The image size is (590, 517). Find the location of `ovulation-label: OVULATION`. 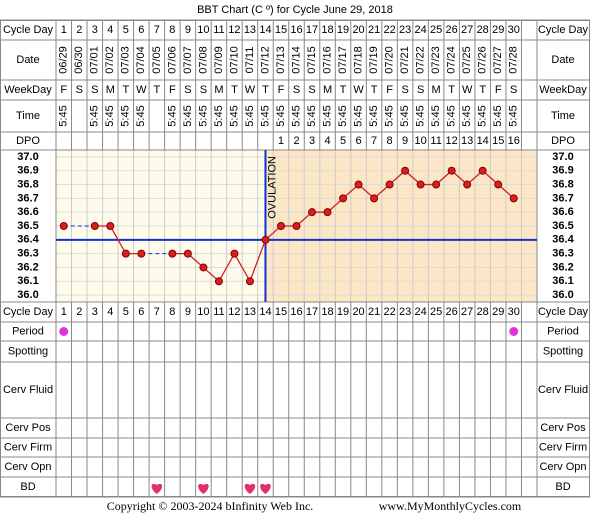

ovulation-label: OVULATION is located at coordinates (272, 187).